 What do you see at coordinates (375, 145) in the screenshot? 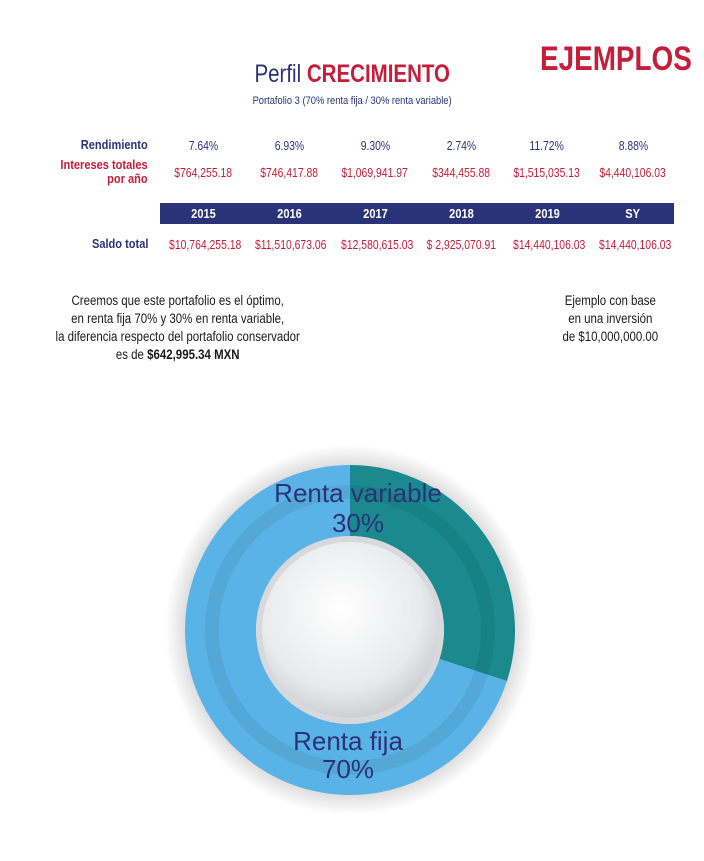
I see `cell-rendimiento-2: 9.30%` at bounding box center [375, 145].